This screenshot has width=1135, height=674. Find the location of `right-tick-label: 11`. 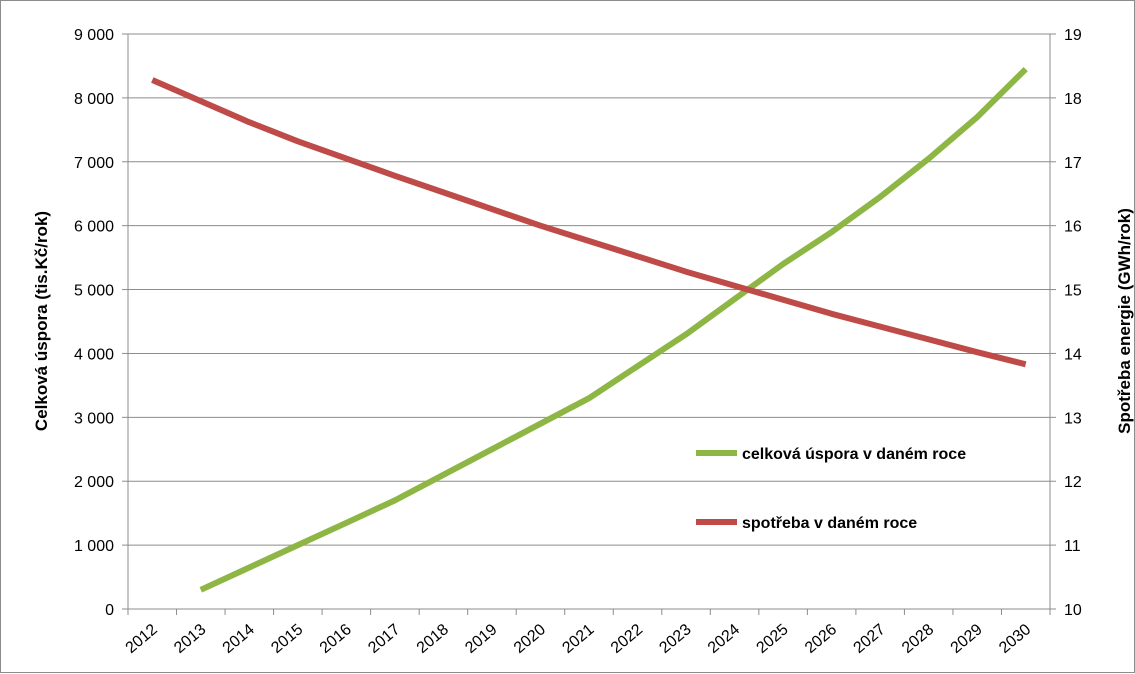

right-tick-label: 11 is located at coordinates (1072, 546).